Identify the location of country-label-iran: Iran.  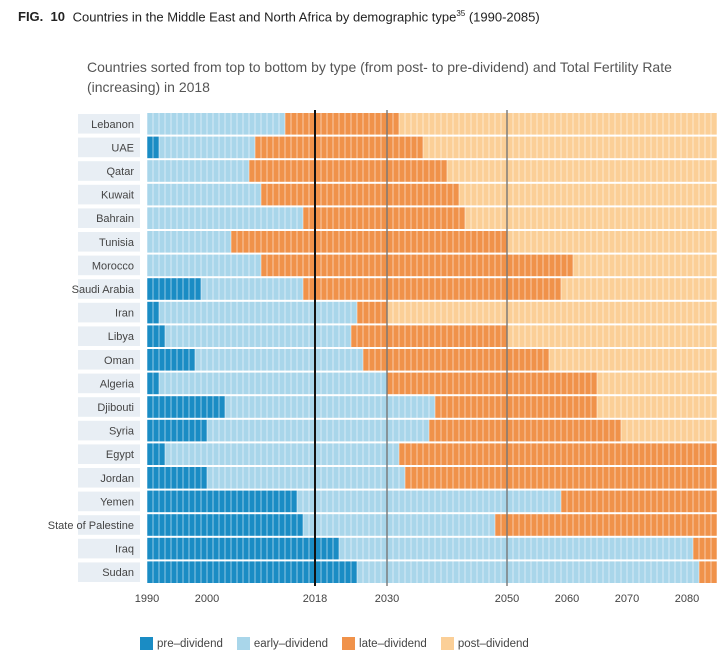
(124, 314).